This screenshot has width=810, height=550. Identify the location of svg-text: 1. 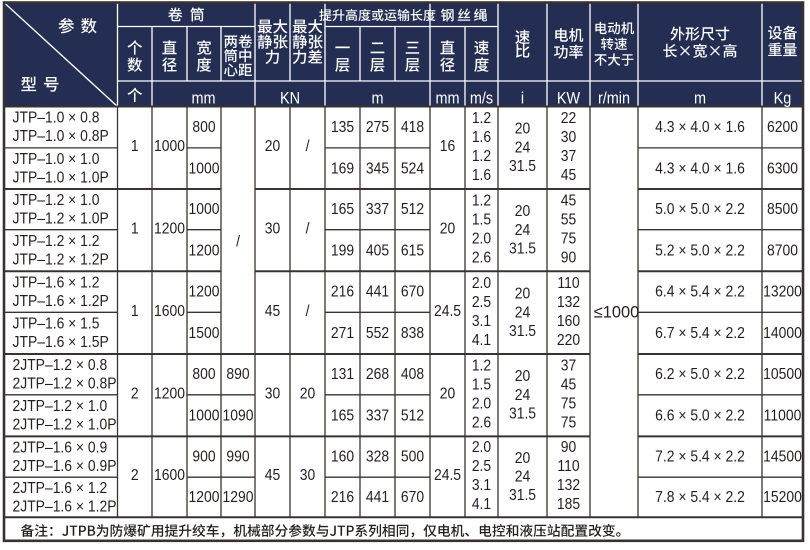
(135, 146).